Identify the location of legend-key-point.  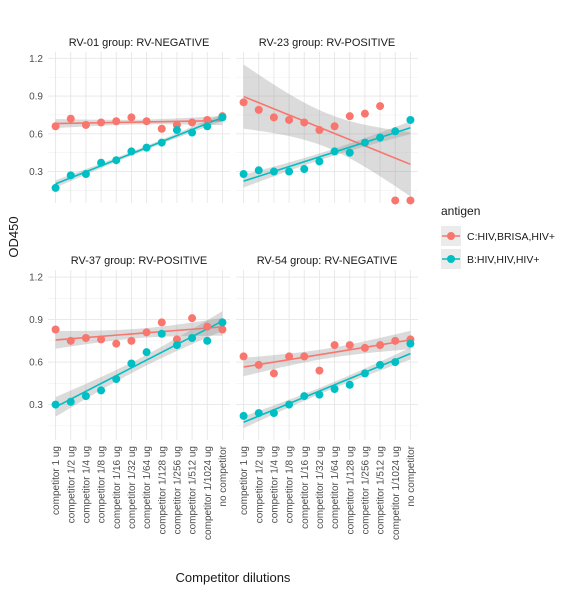
(451, 236).